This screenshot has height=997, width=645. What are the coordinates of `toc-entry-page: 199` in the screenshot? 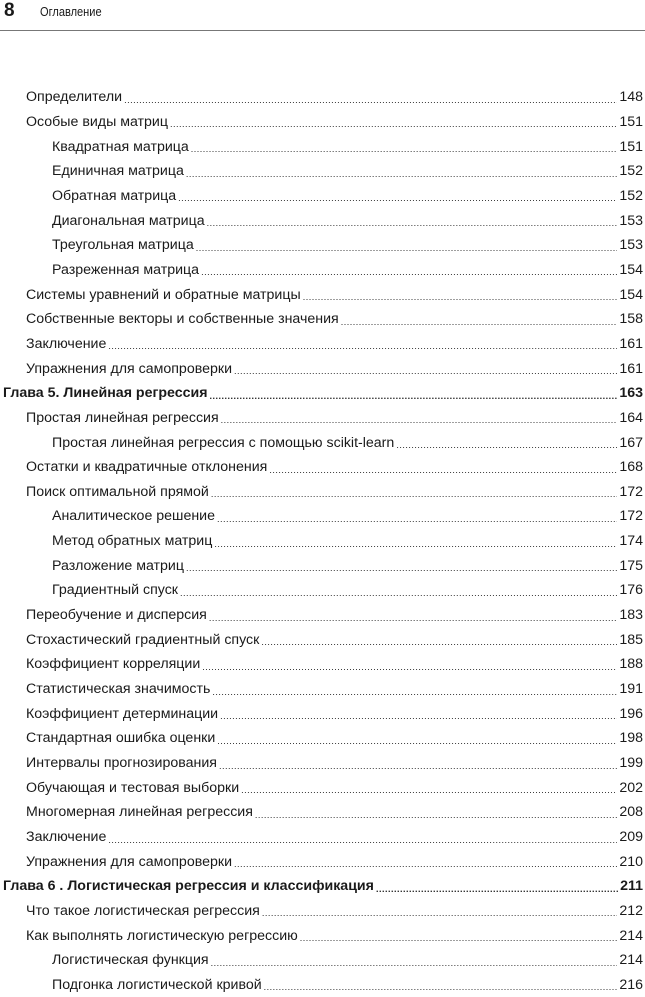 It's located at (631, 763).